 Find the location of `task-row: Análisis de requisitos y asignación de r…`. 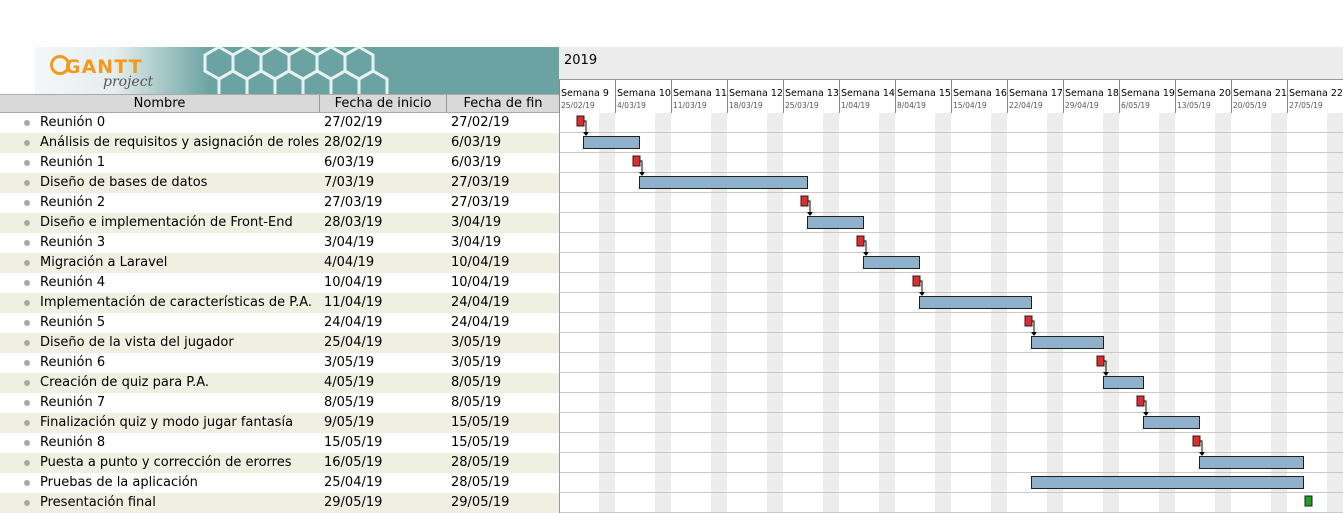

task-row: Análisis de requisitos y asignación de r… is located at coordinates (279, 143).